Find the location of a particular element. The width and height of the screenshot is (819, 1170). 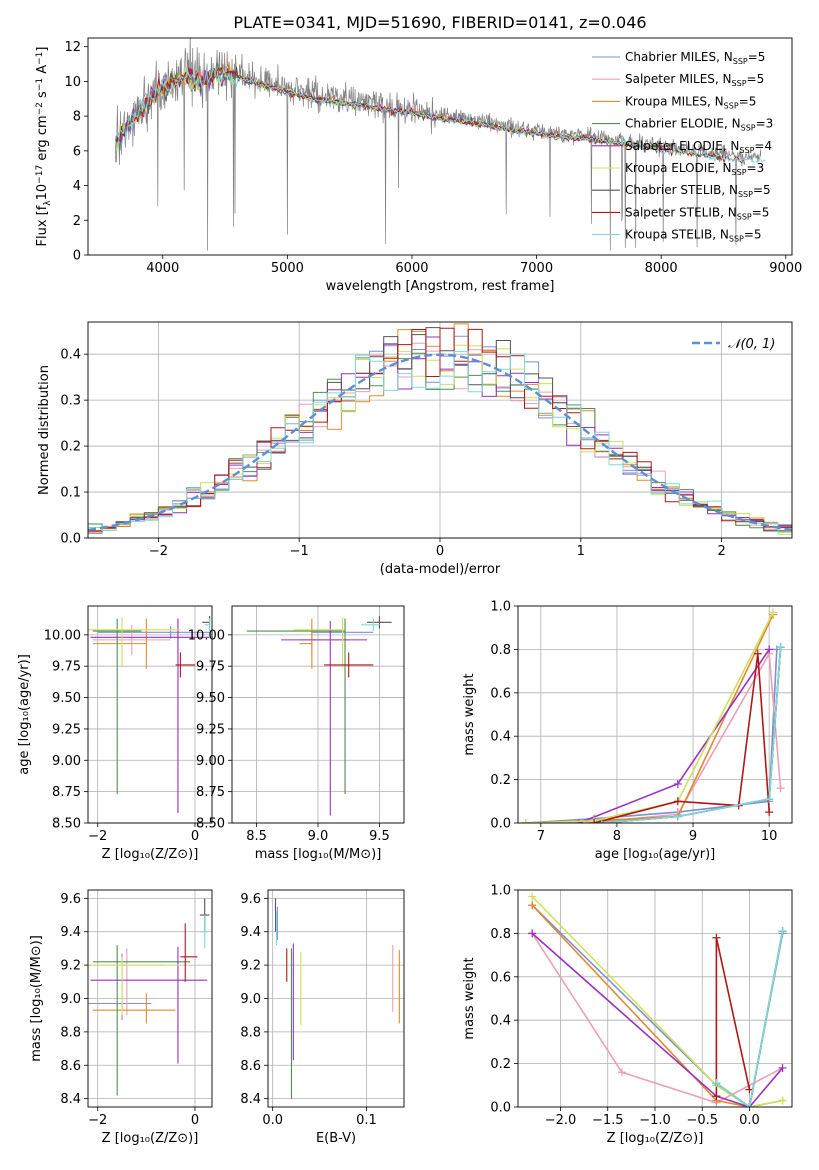

y-tick-label: 9.4 is located at coordinates (70, 932).